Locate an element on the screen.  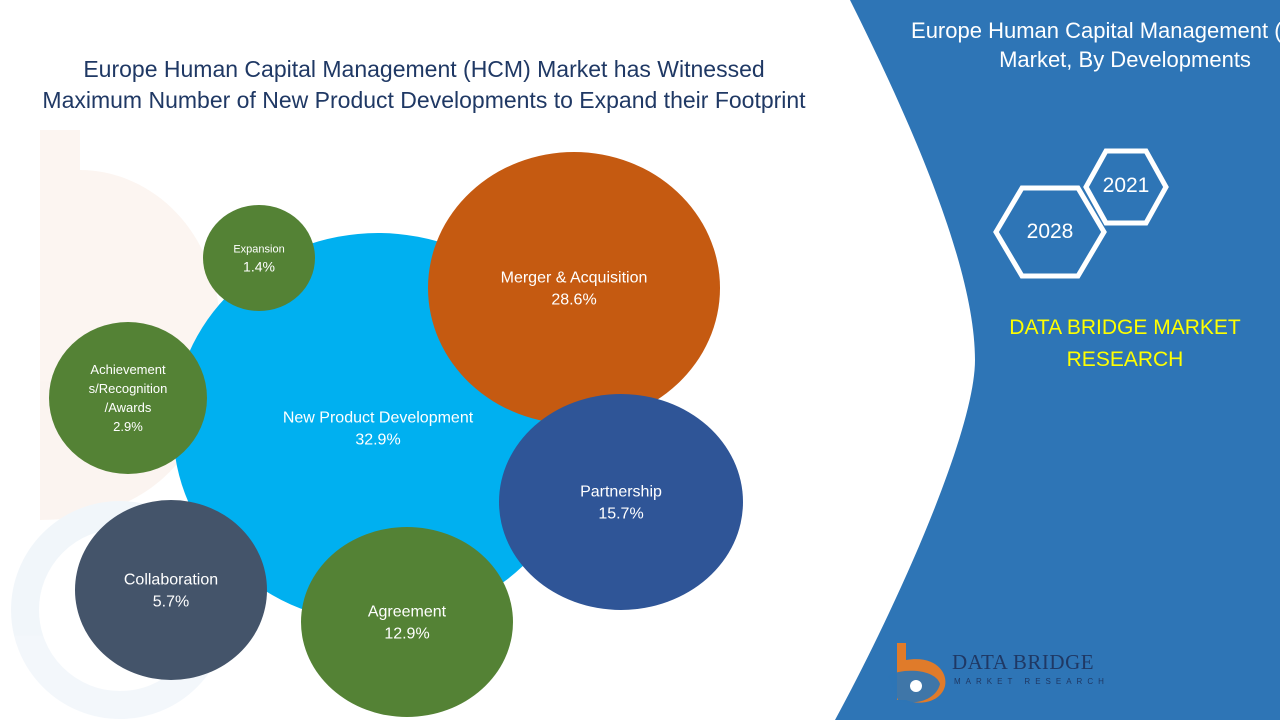
year-hexagons is located at coordinates (1081, 213).